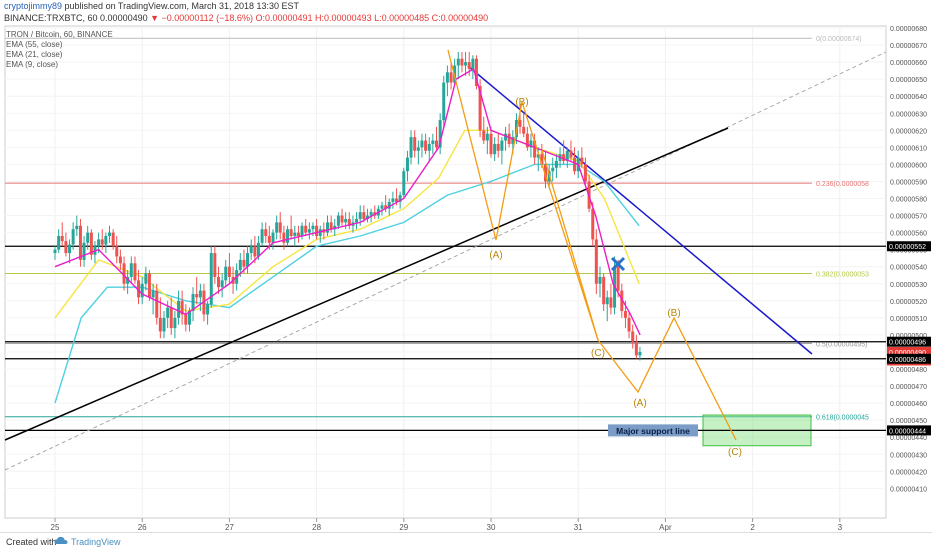 This screenshot has height=551, width=932. I want to click on wave-label-c2: (C), so click(735, 452).